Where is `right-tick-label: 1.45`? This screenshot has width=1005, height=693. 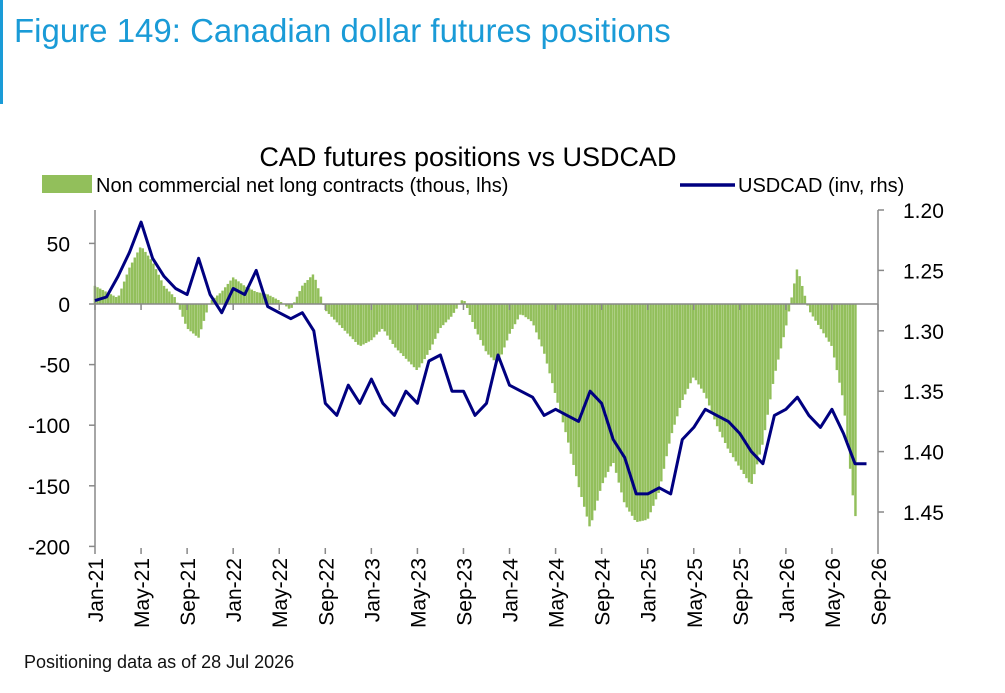
right-tick-label: 1.45 is located at coordinates (923, 513).